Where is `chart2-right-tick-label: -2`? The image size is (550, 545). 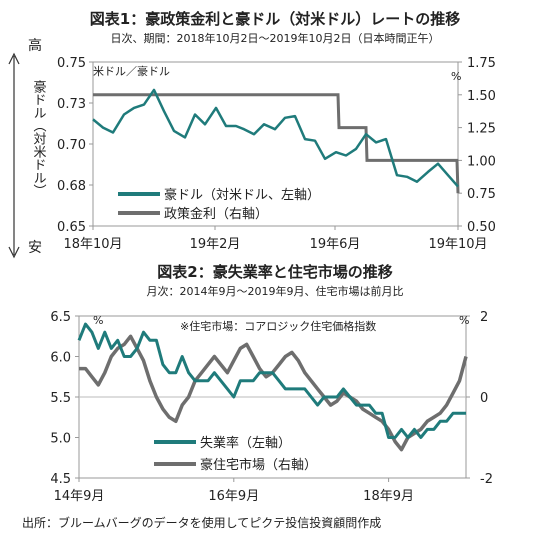 chart2-right-tick-label: -2 is located at coordinates (486, 479).